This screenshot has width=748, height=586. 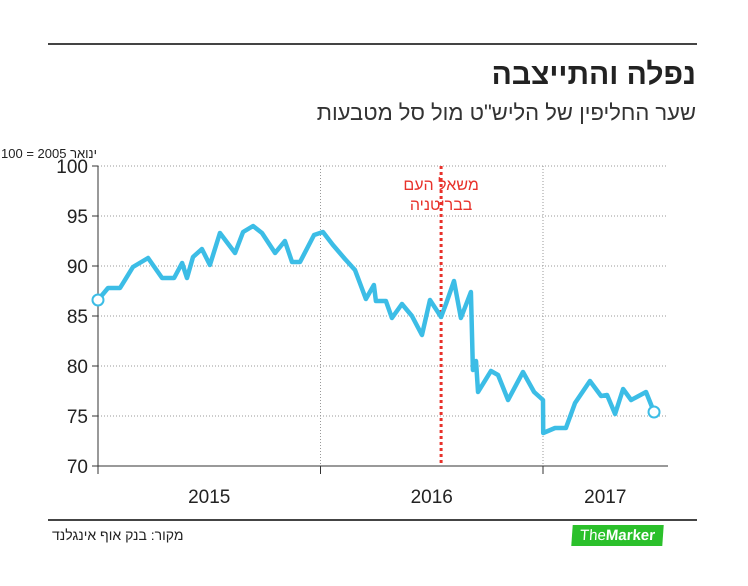 I want to click on y-axis-label: ינואר 2005 = 100, so click(x=49, y=153).